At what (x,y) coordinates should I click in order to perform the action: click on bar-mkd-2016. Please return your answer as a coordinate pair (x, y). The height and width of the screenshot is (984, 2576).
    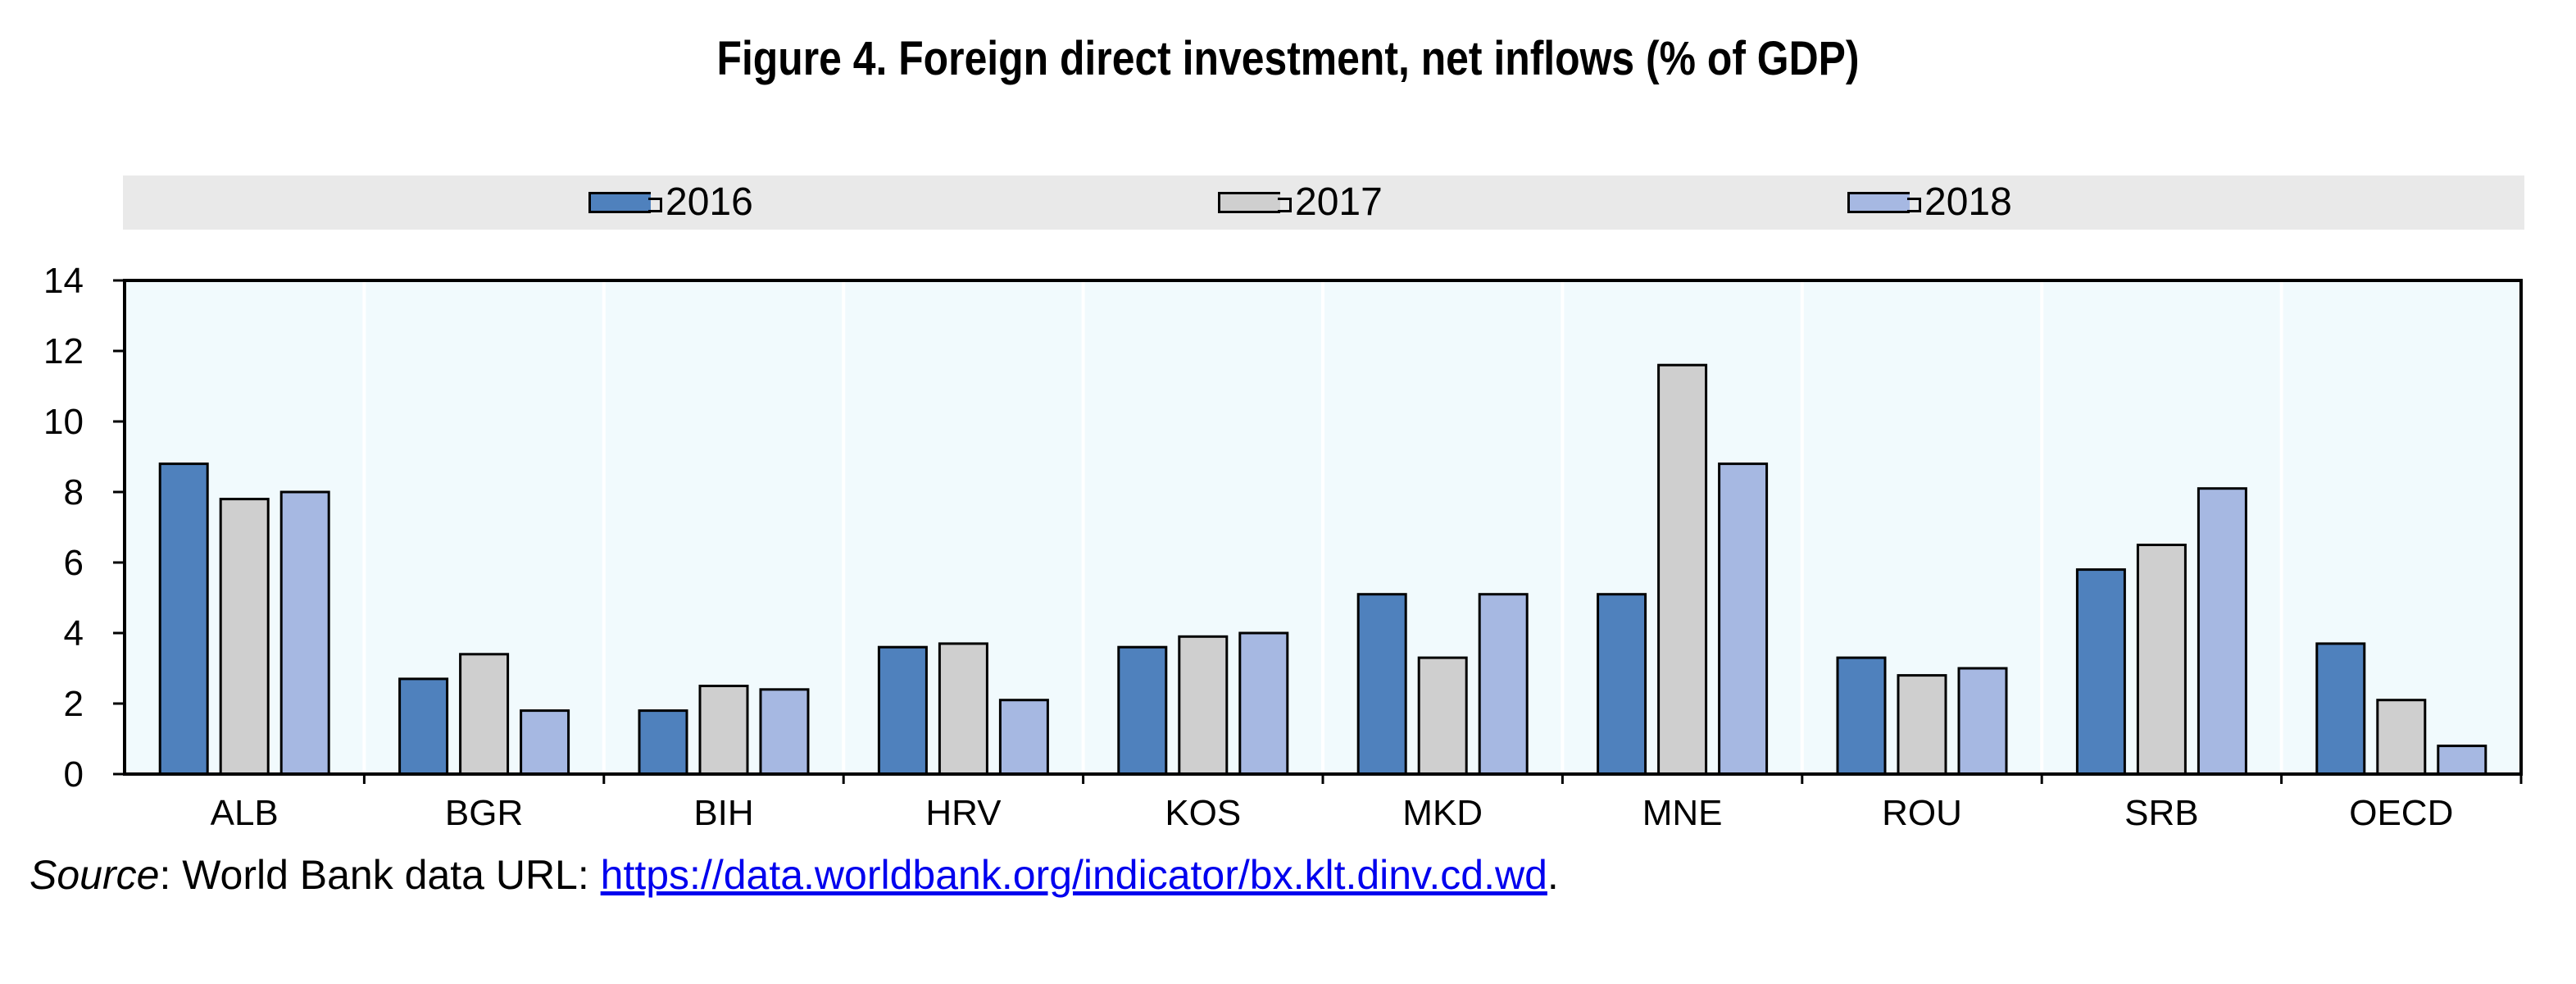
    Looking at the image, I should click on (1381, 684).